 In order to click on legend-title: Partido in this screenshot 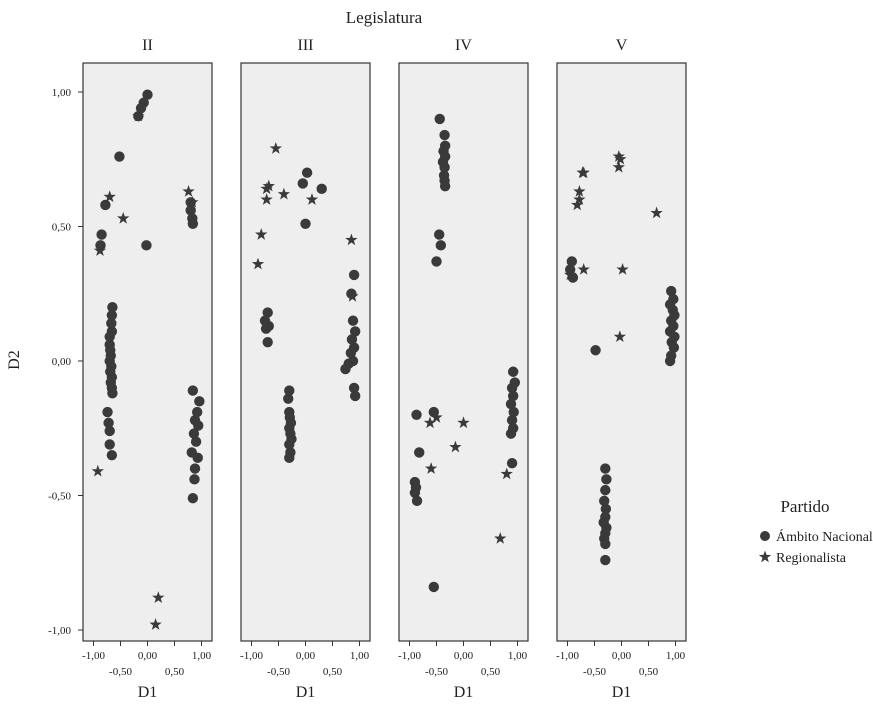, I will do `click(804, 506)`.